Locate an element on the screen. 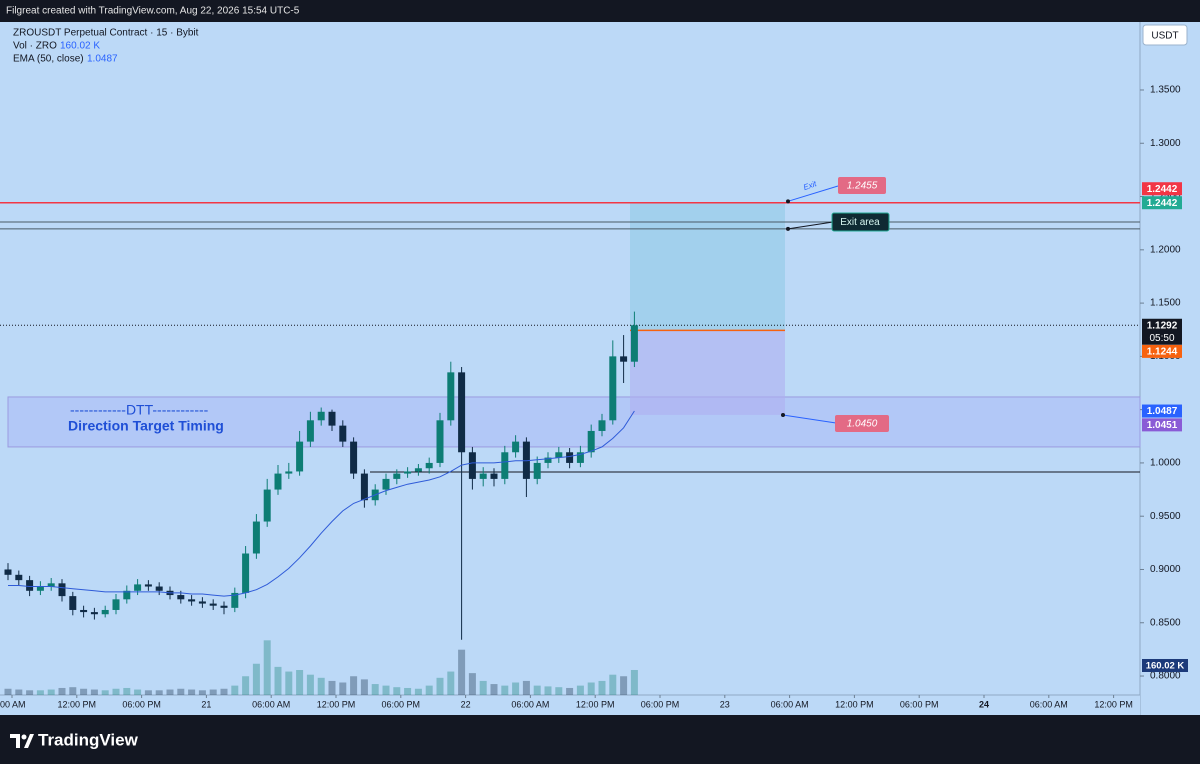 The image size is (1200, 764). currency-button is located at coordinates (1165, 35).